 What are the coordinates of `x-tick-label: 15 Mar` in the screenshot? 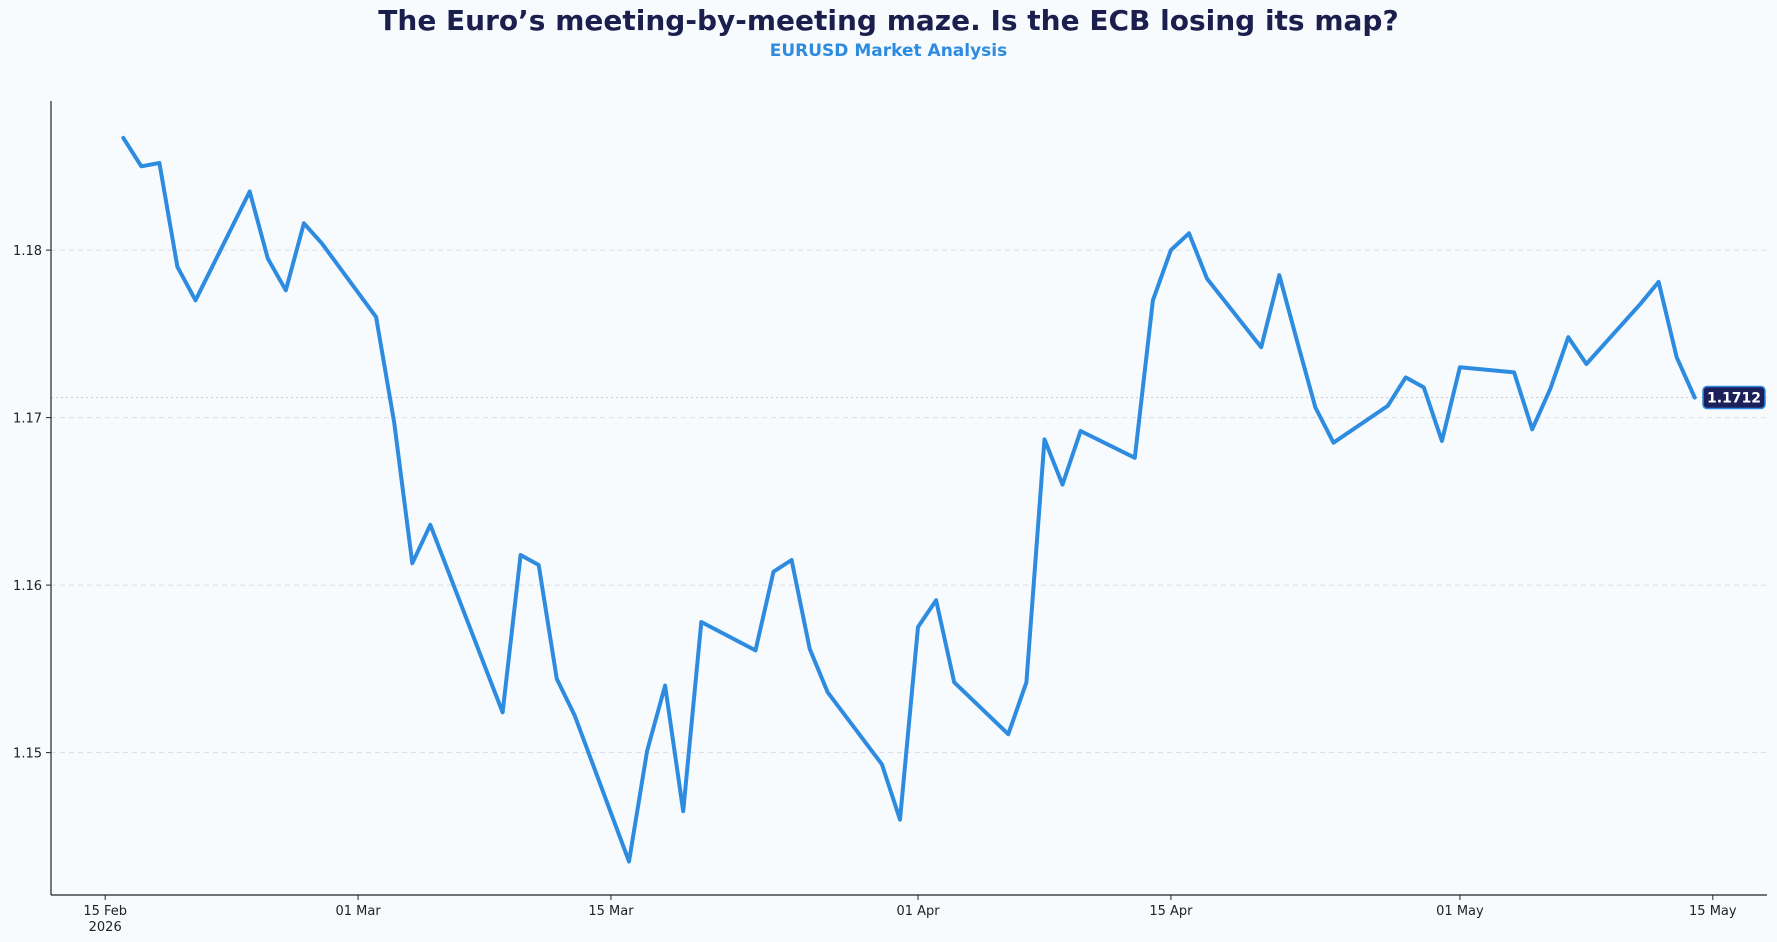 It's located at (611, 911).